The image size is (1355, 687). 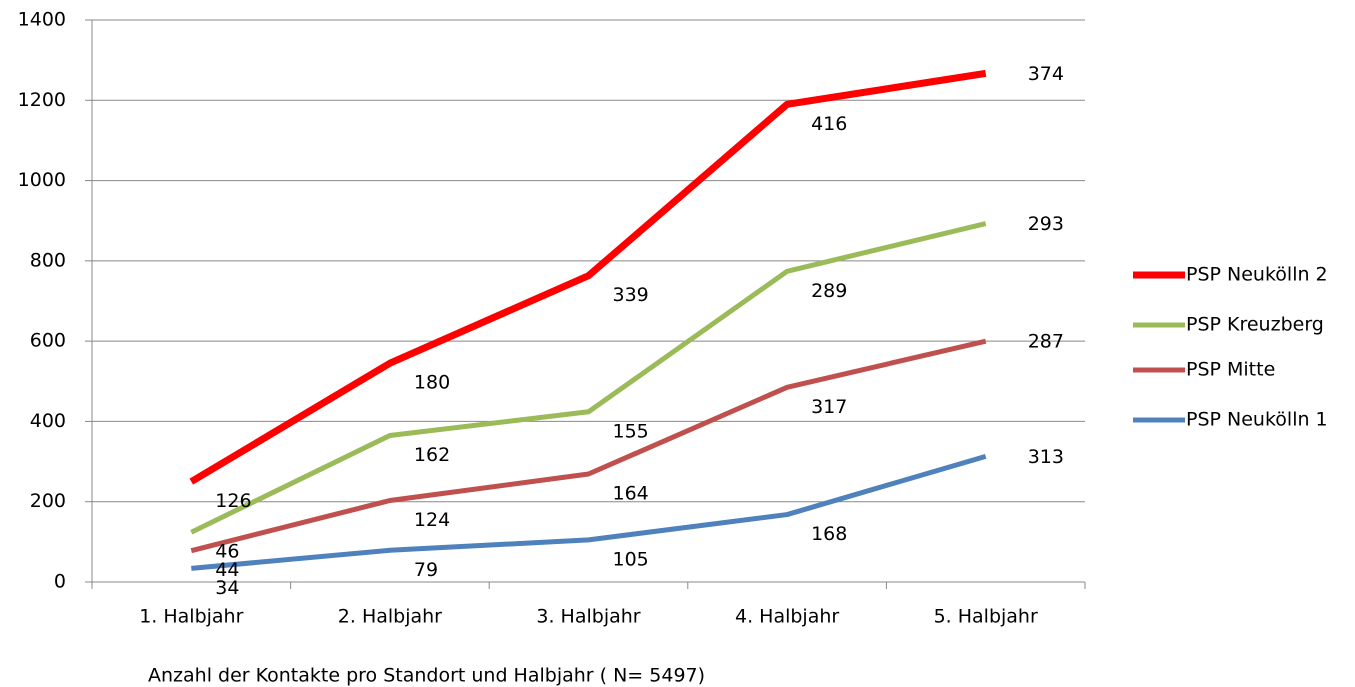 What do you see at coordinates (1046, 457) in the screenshot?
I see `data-label: 313` at bounding box center [1046, 457].